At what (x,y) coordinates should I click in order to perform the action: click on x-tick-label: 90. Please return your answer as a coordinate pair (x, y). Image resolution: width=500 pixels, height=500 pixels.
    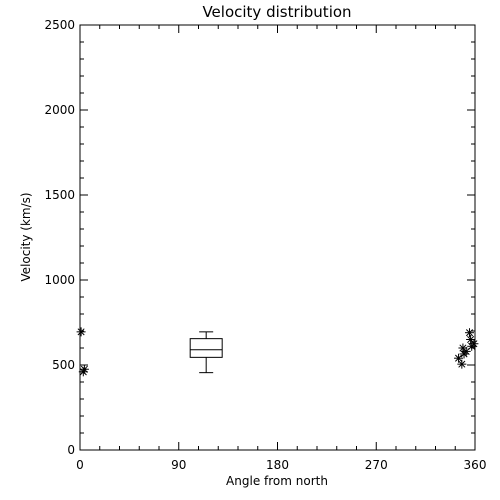
    Looking at the image, I should click on (178, 465).